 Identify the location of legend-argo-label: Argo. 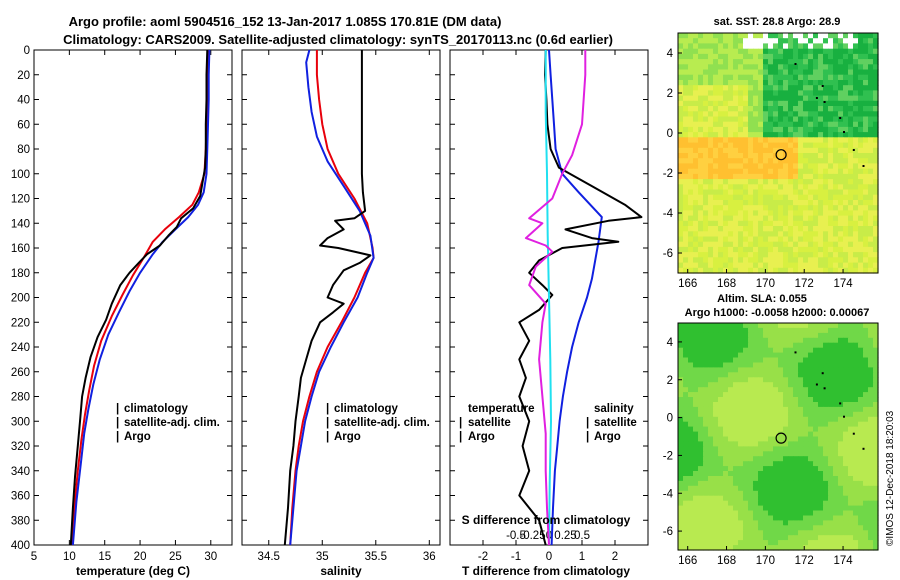
(137, 437).